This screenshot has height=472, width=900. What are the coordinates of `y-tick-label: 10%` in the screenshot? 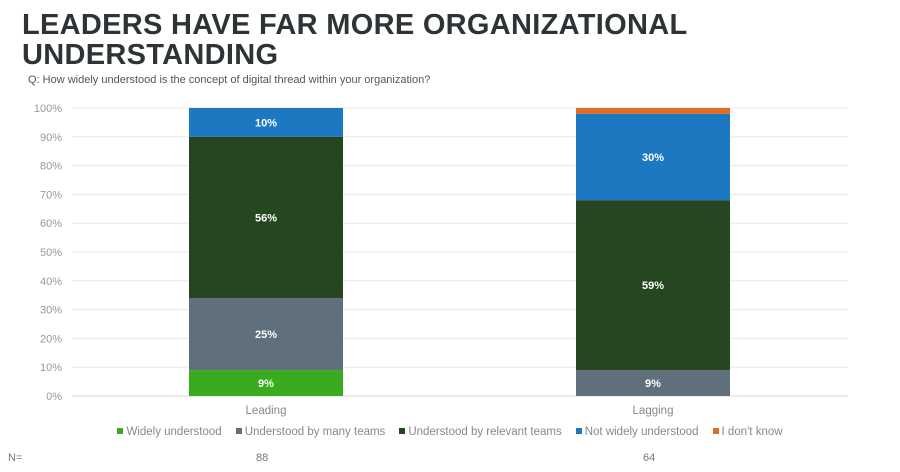 It's located at (51, 368).